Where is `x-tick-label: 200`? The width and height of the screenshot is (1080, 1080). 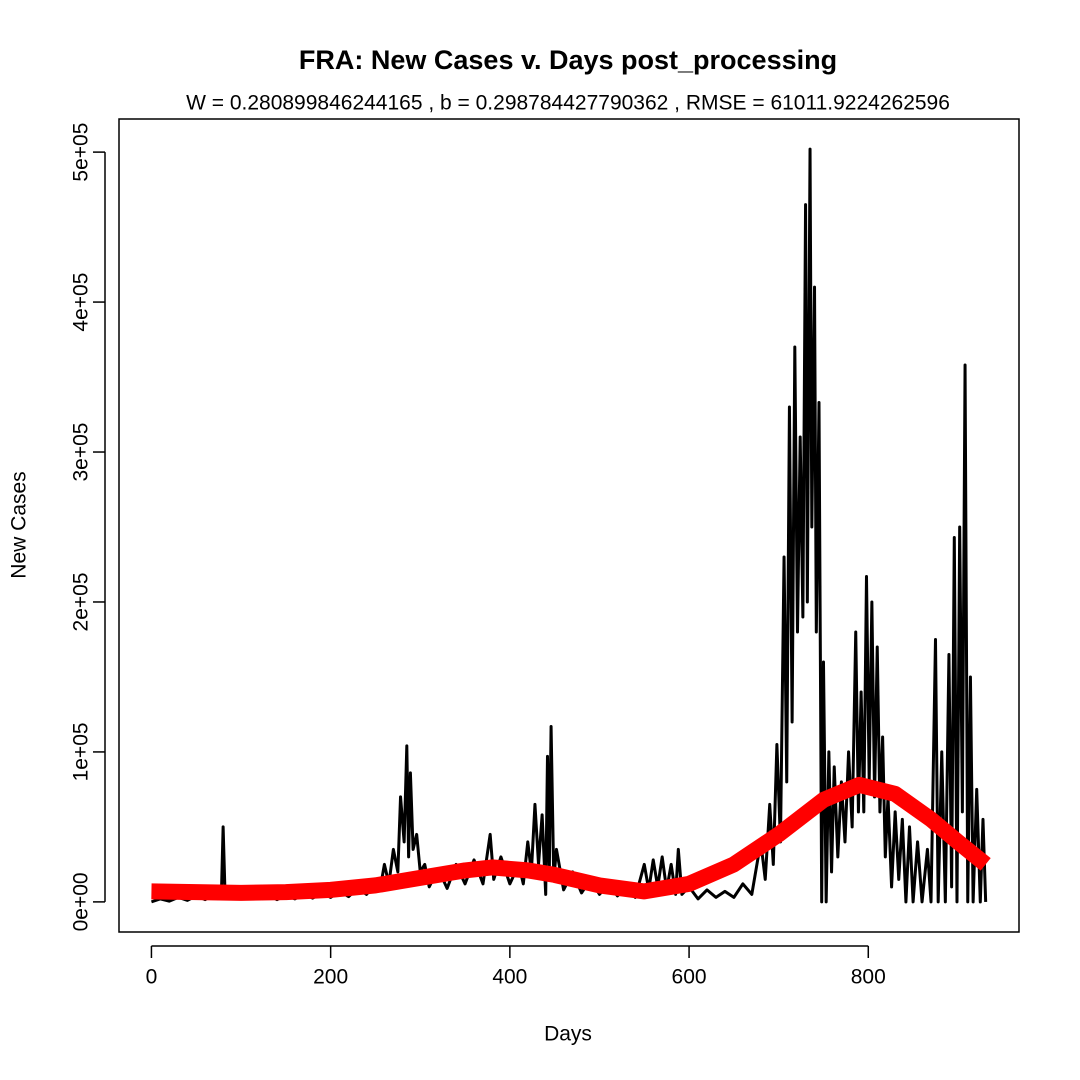
x-tick-label: 200 is located at coordinates (330, 977).